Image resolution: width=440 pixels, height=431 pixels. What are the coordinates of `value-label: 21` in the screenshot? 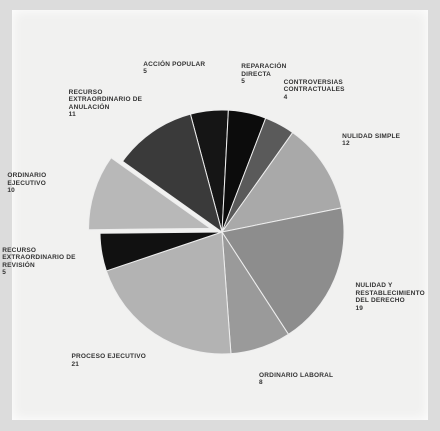 It's located at (75, 364).